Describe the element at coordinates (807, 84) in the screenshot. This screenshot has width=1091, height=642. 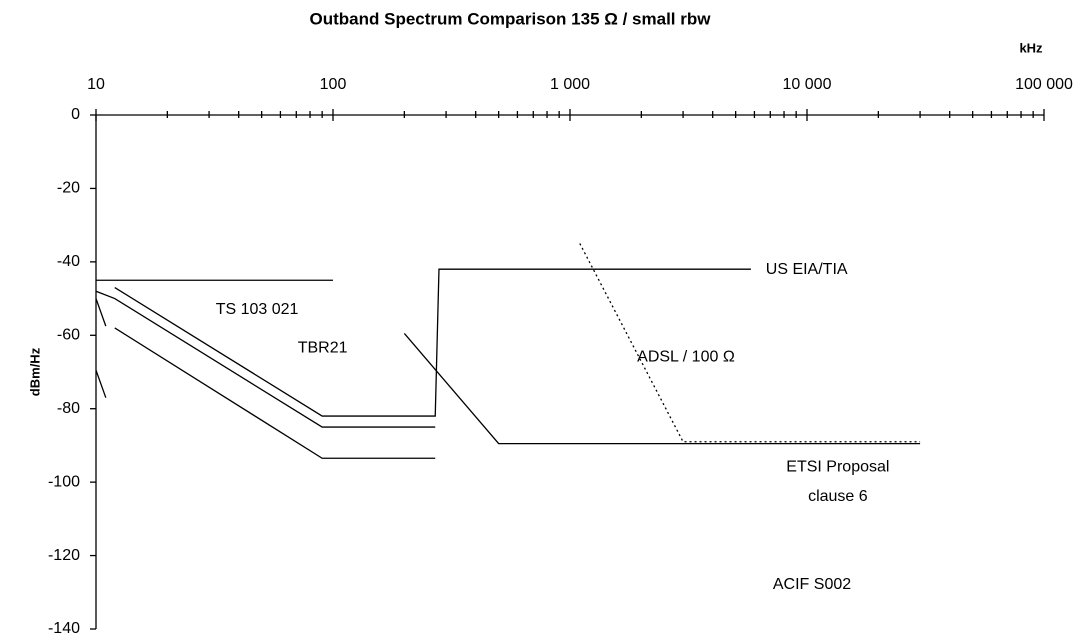
I see `x-tick-label: 10 000` at that location.